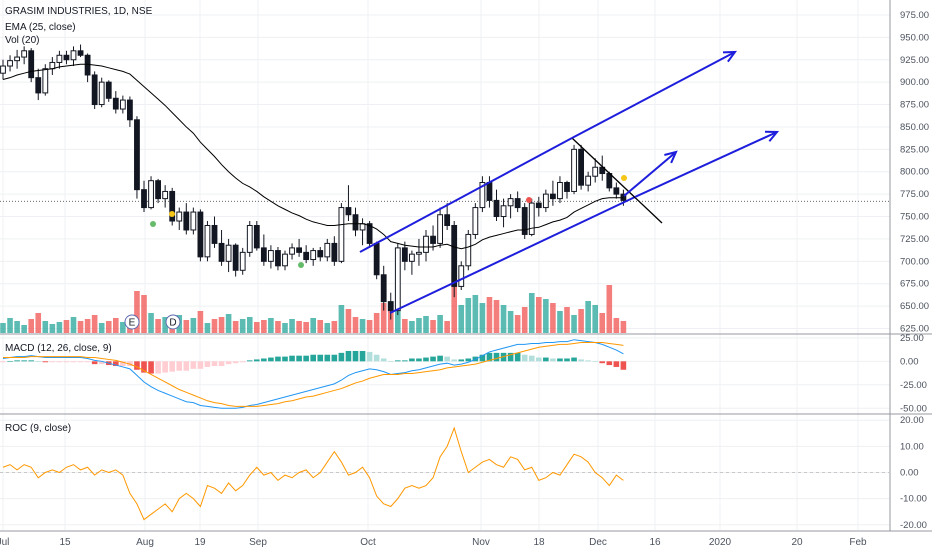 The width and height of the screenshot is (932, 550). What do you see at coordinates (914, 60) in the screenshot?
I see `price-tick-label: 925.00` at bounding box center [914, 60].